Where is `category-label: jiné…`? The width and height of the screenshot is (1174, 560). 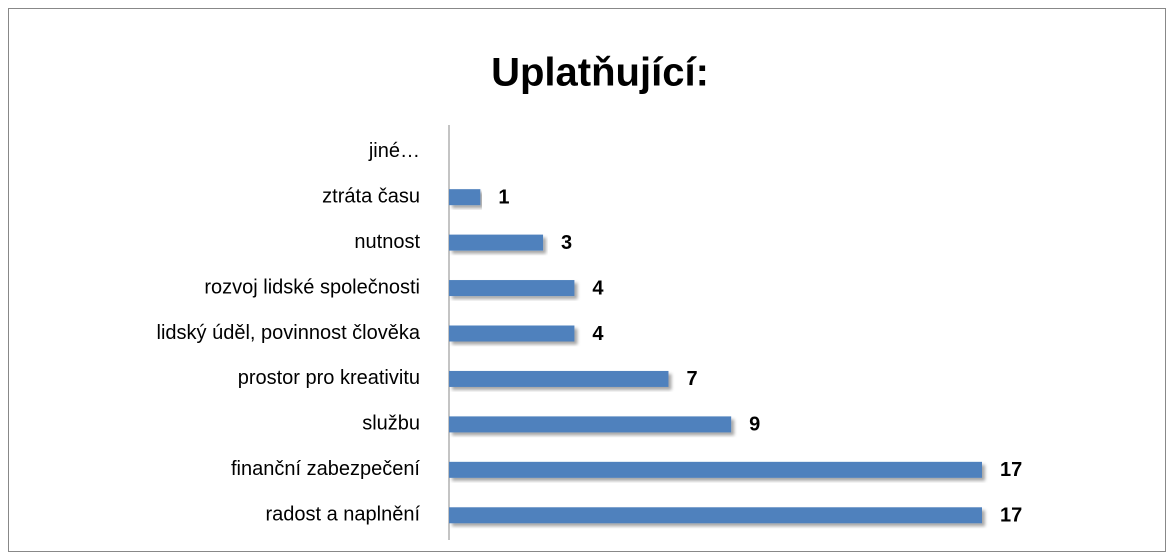 category-label: jiné… is located at coordinates (394, 151).